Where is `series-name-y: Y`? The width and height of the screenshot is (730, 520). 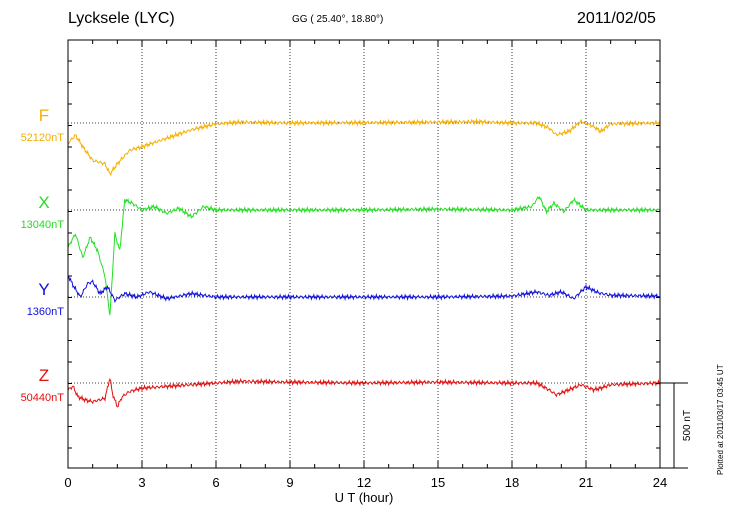 series-name-y: Y is located at coordinates (43, 289).